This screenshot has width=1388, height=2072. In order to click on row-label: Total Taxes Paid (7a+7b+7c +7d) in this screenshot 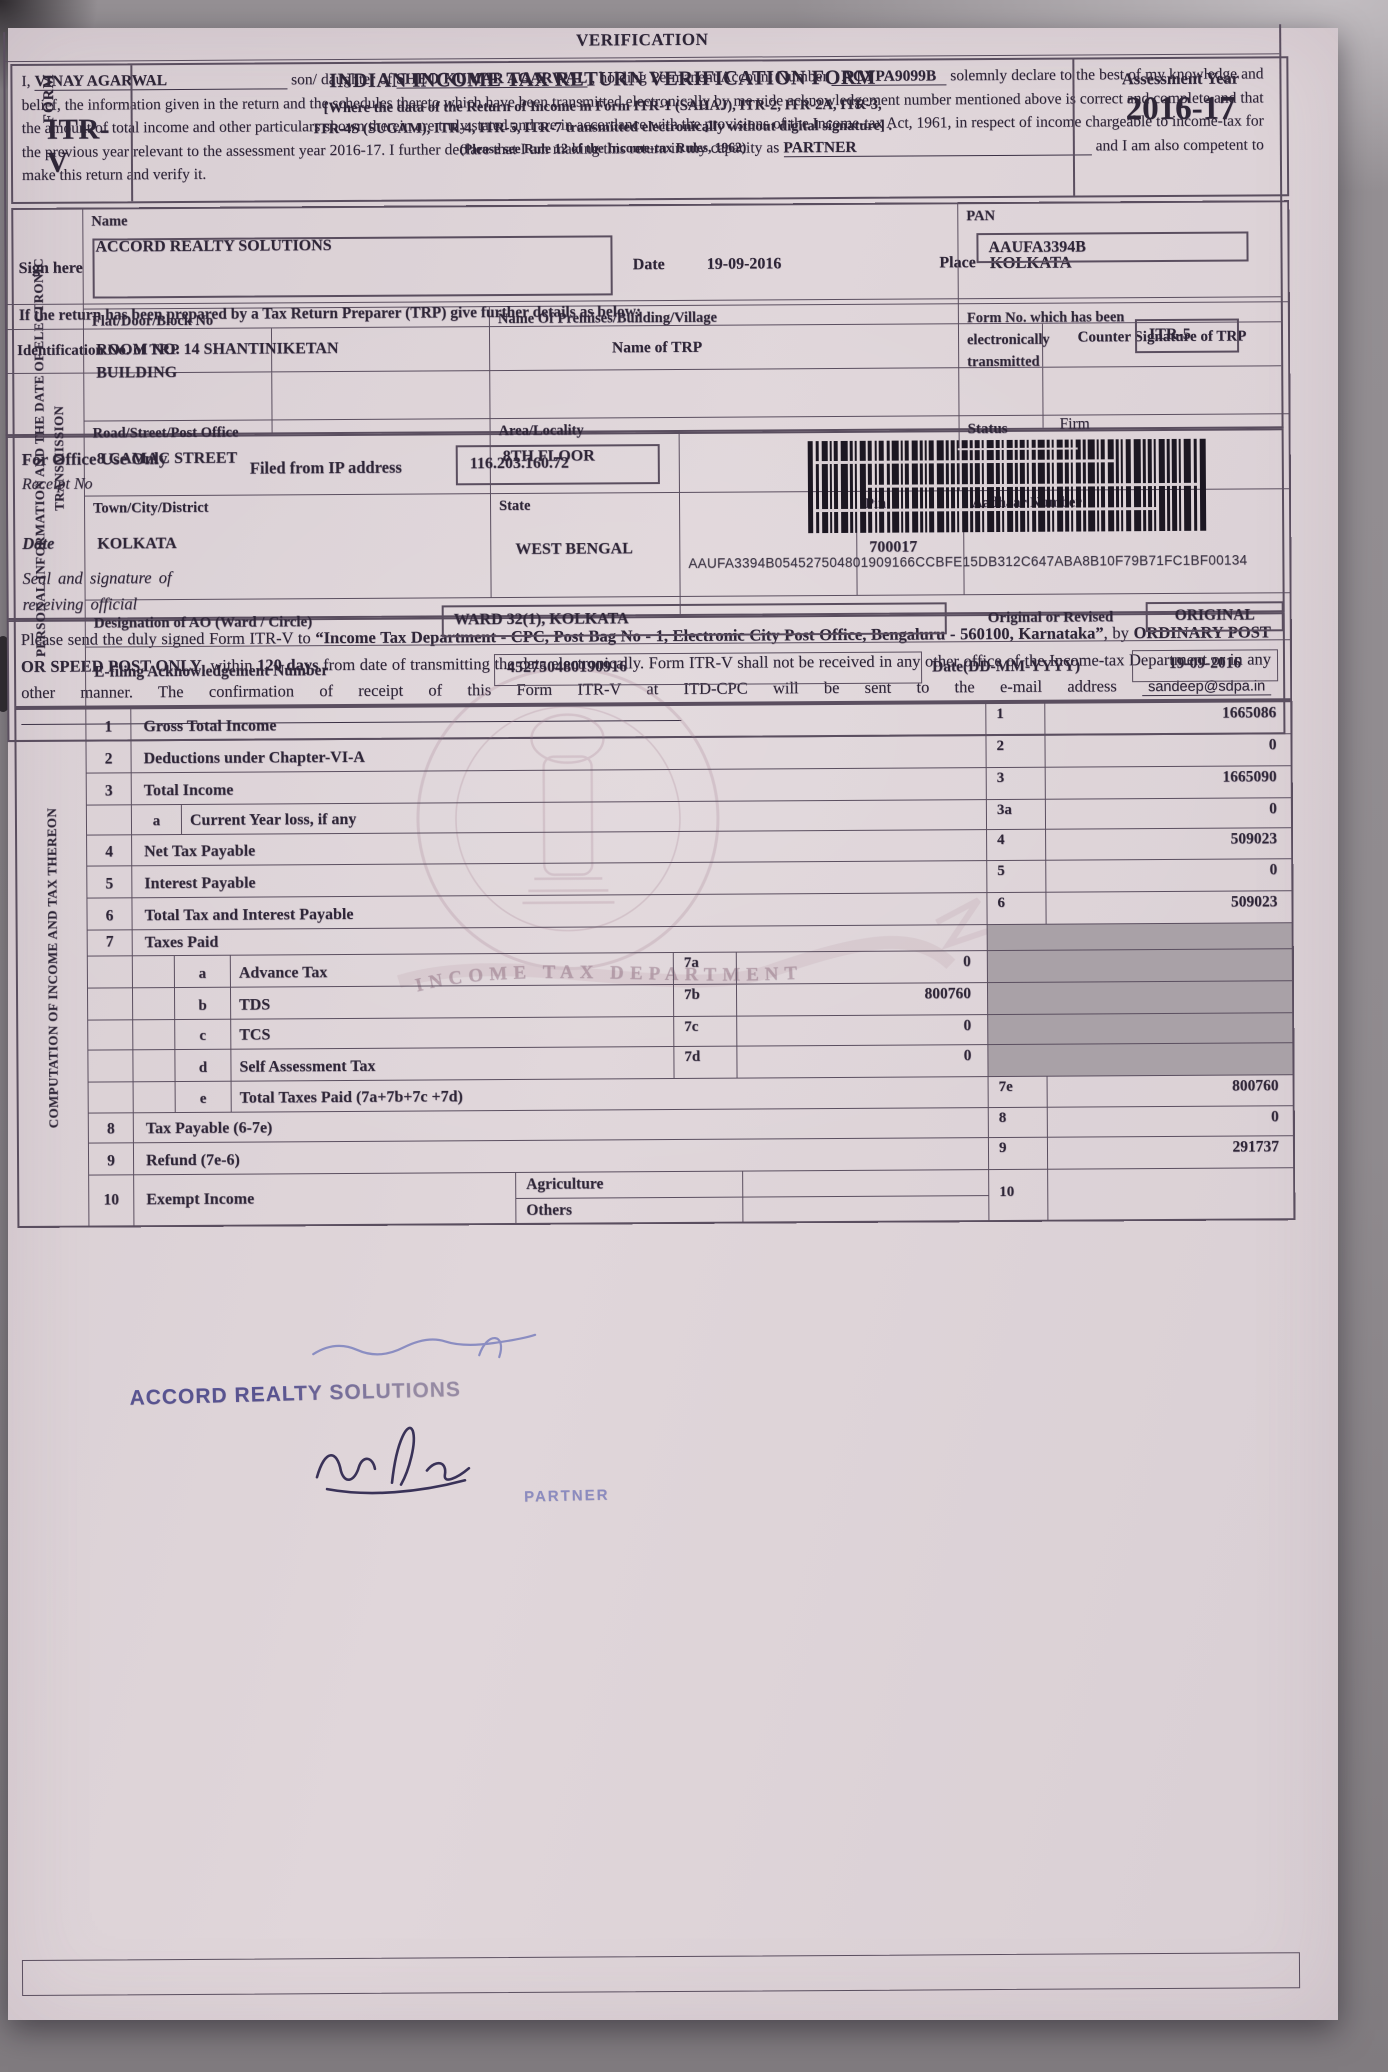, I will do `click(351, 1098)`.